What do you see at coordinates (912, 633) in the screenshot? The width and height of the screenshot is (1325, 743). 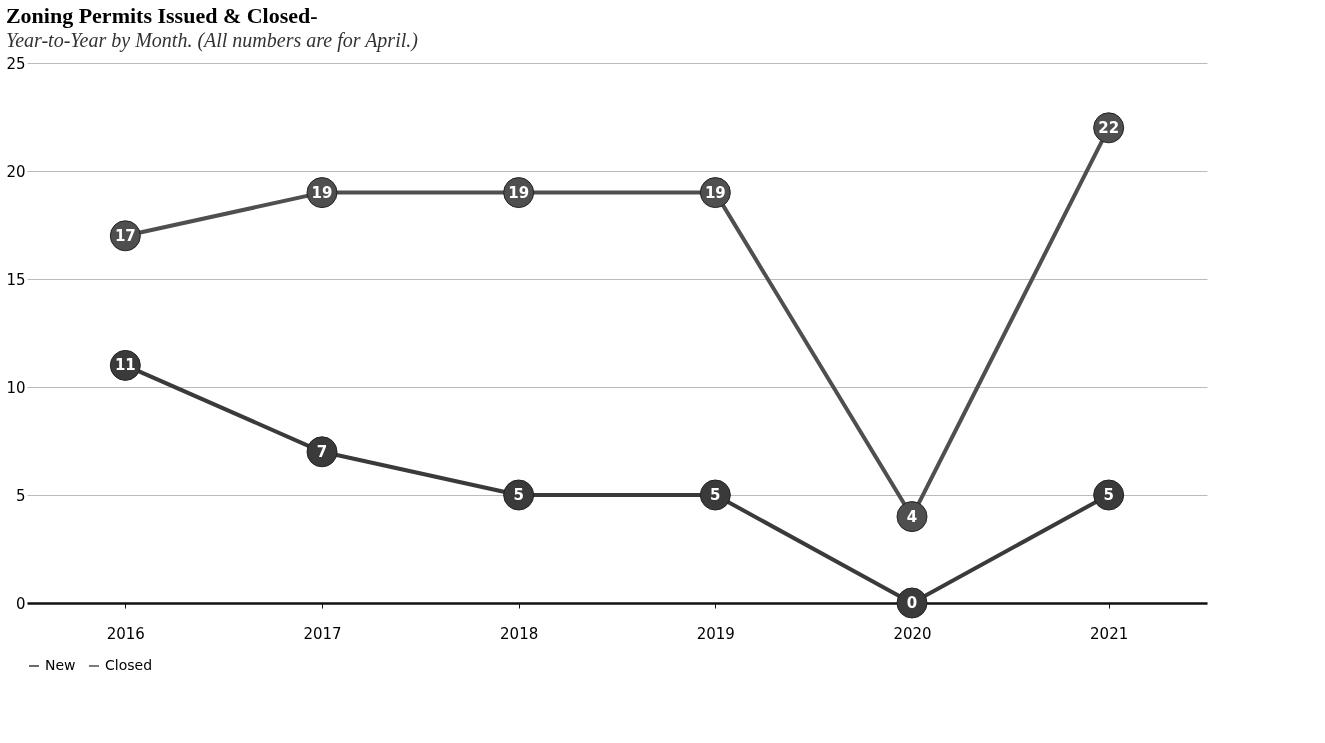 I see `x-tick-label: 2020` at bounding box center [912, 633].